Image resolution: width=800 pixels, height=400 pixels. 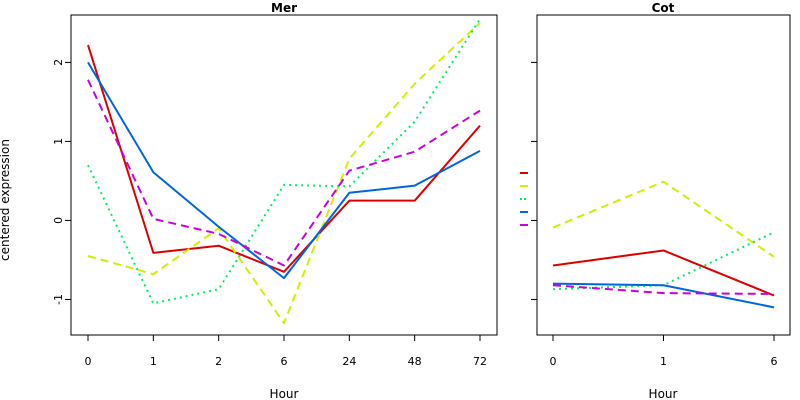 I want to click on y-axis: -1 0 1 2, so click(x=61, y=182).